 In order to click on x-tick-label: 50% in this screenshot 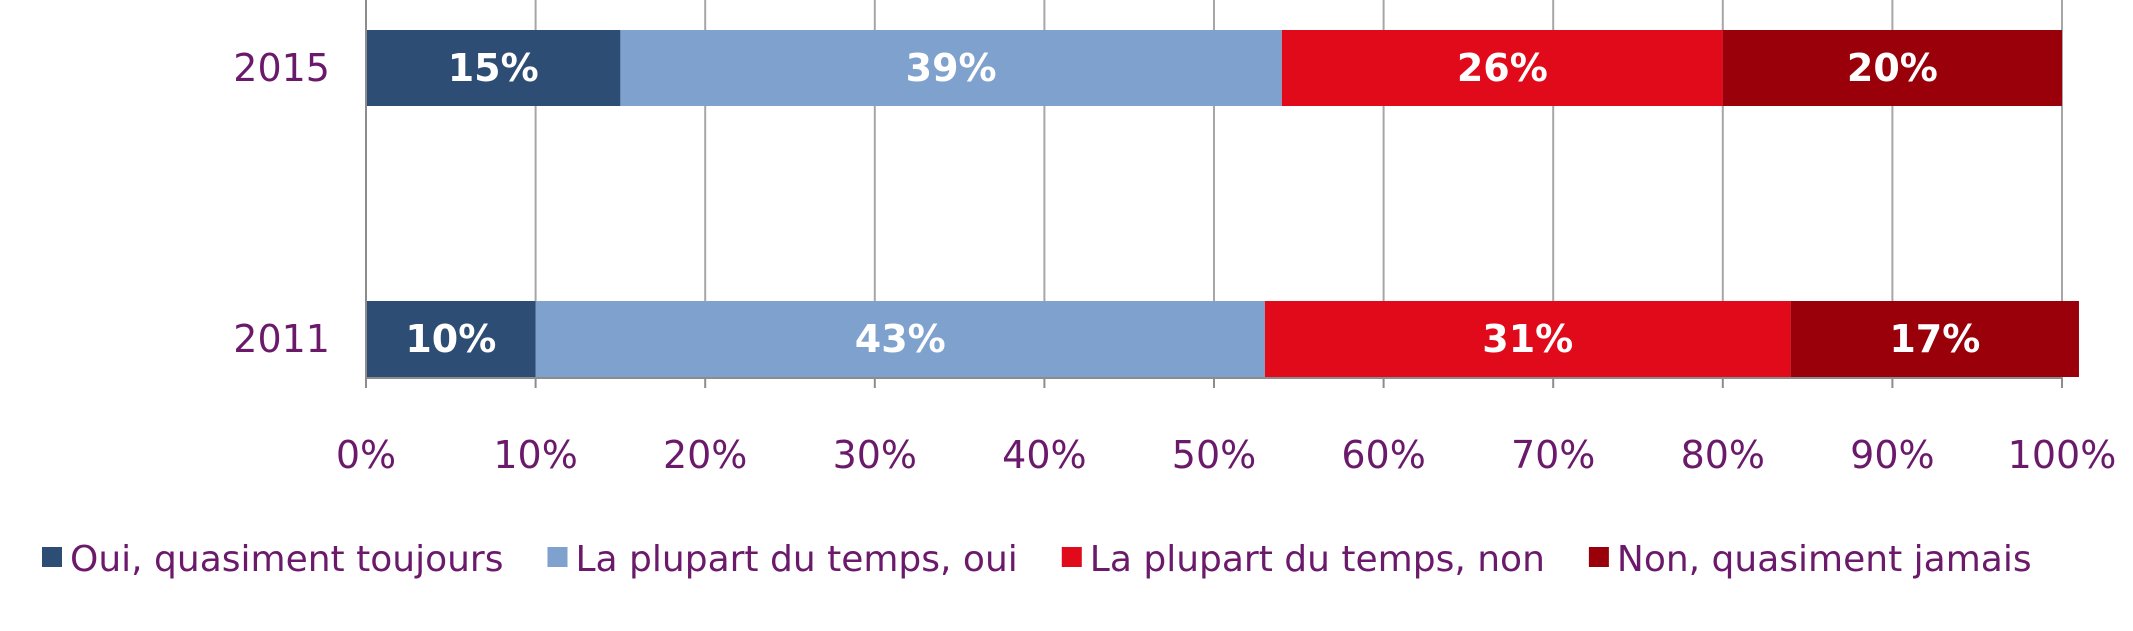, I will do `click(1214, 455)`.